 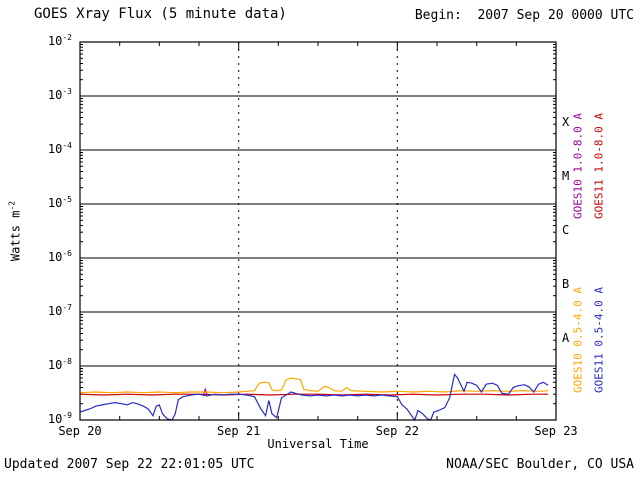 What do you see at coordinates (524, 15) in the screenshot?
I see `begin-timestamp: Begin: 2007 Sep 20 0000 UTC` at bounding box center [524, 15].